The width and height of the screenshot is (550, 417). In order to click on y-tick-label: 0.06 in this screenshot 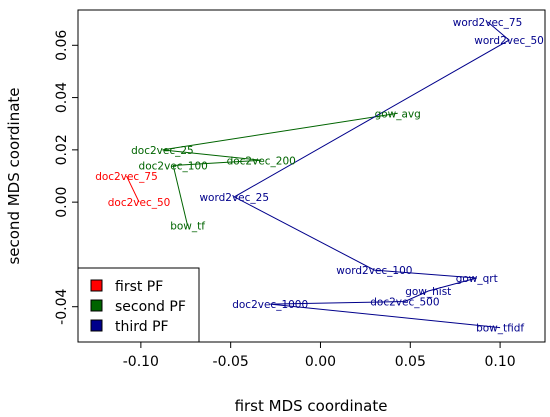, I will do `click(62, 45)`.